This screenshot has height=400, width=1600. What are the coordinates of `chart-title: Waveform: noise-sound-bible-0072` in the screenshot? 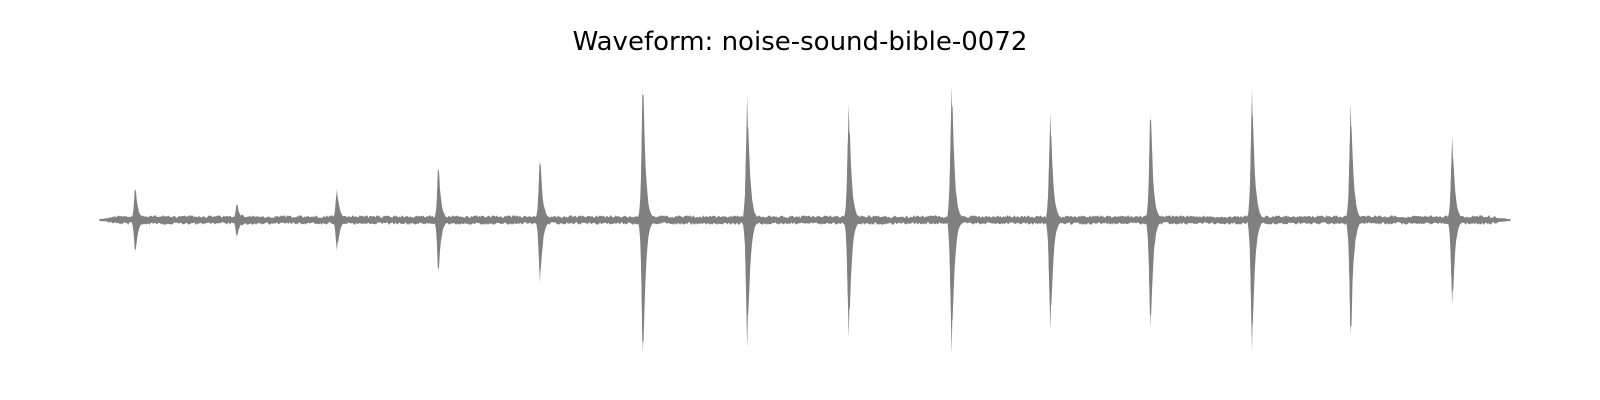 It's located at (800, 42).